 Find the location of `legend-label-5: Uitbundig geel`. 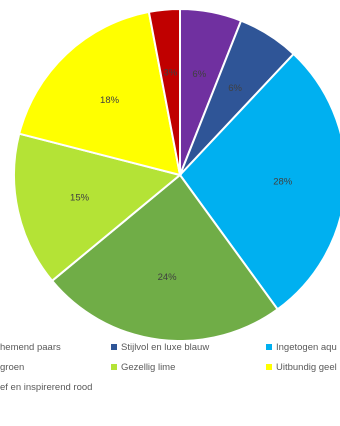

legend-label-5: Uitbundig geel is located at coordinates (306, 367).